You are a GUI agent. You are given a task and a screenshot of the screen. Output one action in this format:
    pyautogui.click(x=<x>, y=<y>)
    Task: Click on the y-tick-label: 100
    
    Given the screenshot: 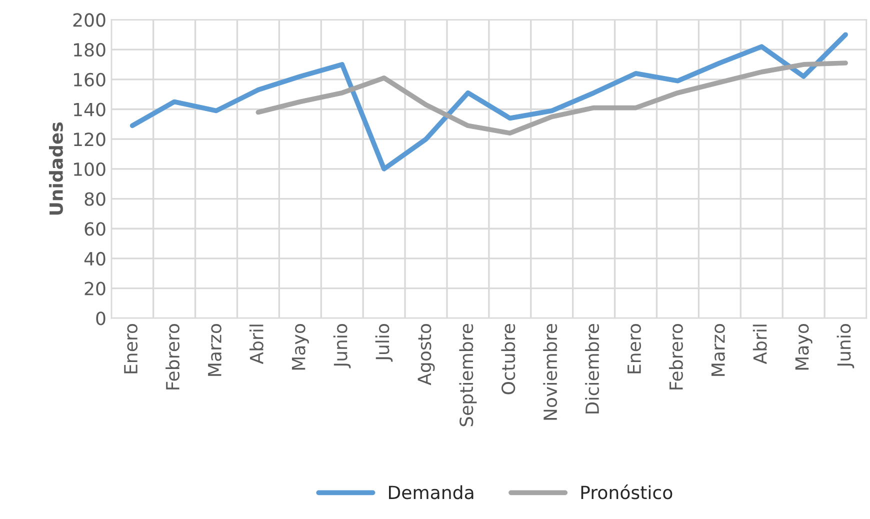 What is the action you would take?
    pyautogui.click(x=90, y=169)
    